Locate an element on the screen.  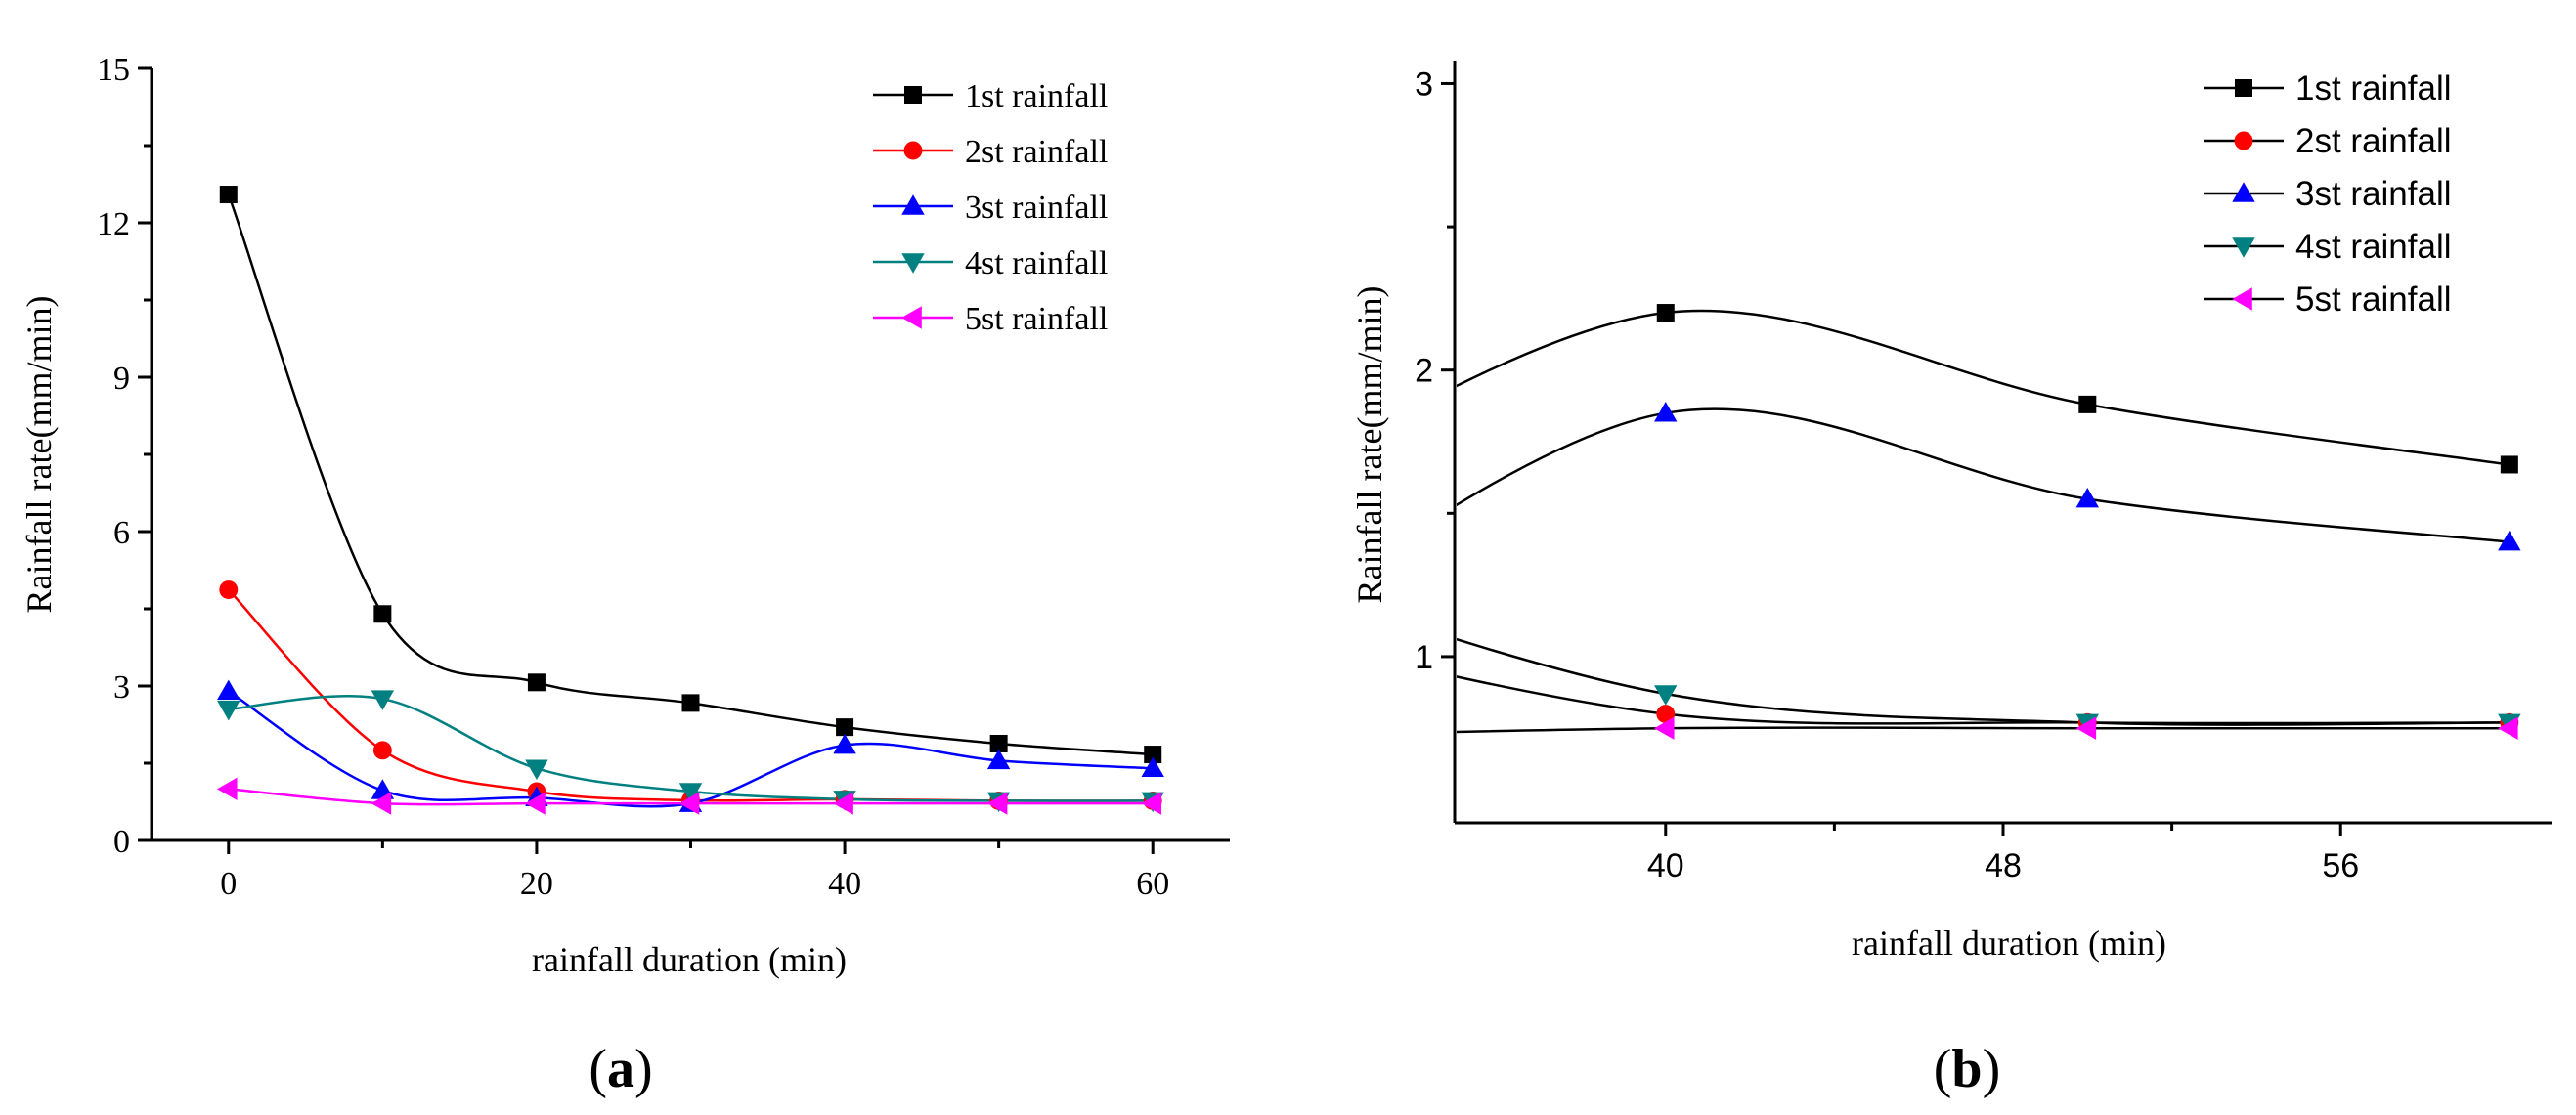
panel-a-caption-letter: a is located at coordinates (620, 1069).